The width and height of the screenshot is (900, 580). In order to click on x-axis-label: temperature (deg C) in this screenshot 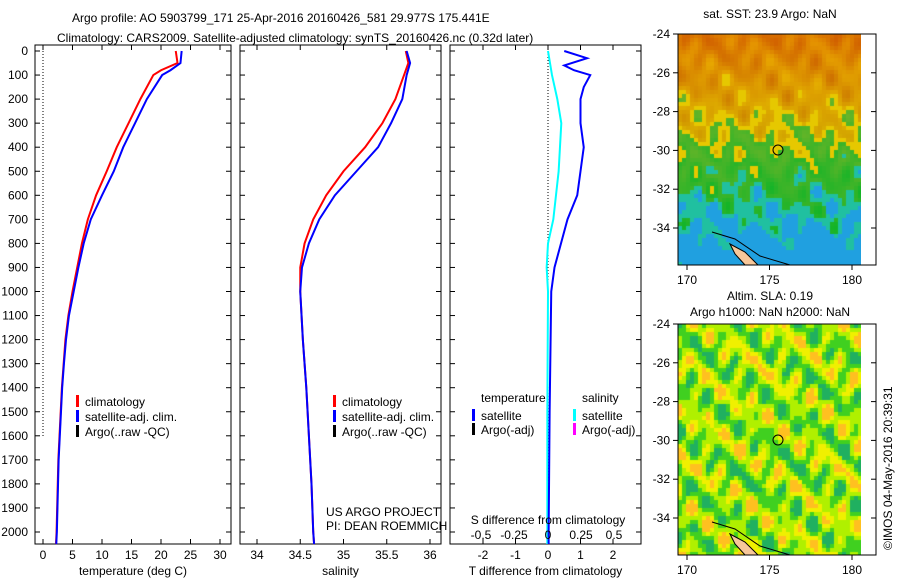, I will do `click(133, 571)`.